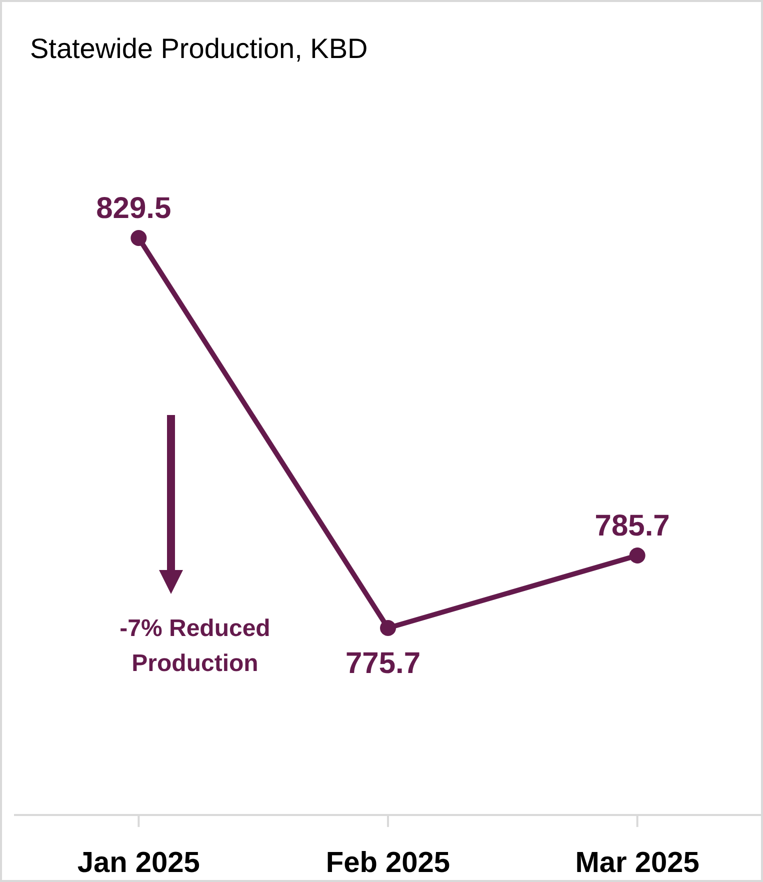 This screenshot has height=882, width=763. Describe the element at coordinates (195, 646) in the screenshot. I see `annotation: -7% Reduced Production` at that location.